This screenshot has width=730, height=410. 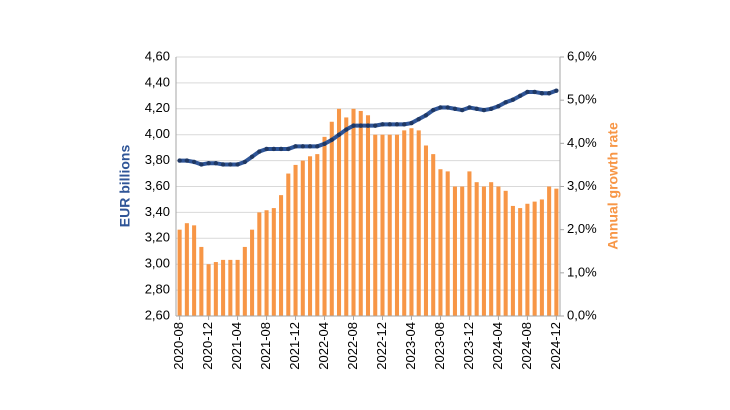 What do you see at coordinates (157, 107) in the screenshot?
I see `y-tick-label: 4,20` at bounding box center [157, 107].